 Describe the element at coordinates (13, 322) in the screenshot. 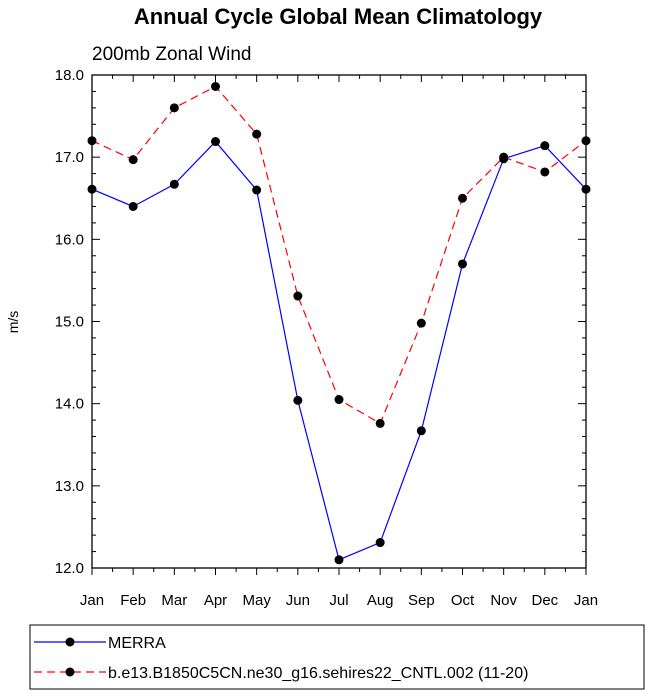

I see `y-axis-label: m/s` at that location.